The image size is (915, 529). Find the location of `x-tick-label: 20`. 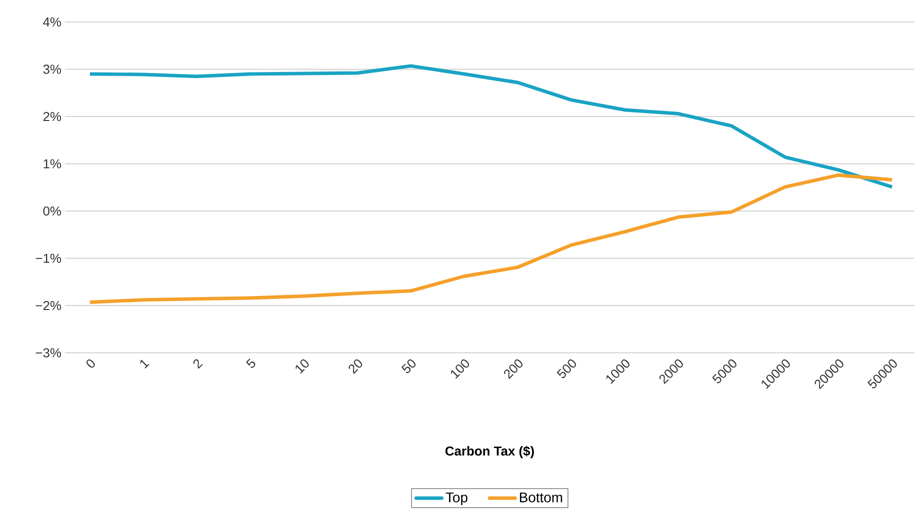

x-tick-label: 20 is located at coordinates (355, 367).